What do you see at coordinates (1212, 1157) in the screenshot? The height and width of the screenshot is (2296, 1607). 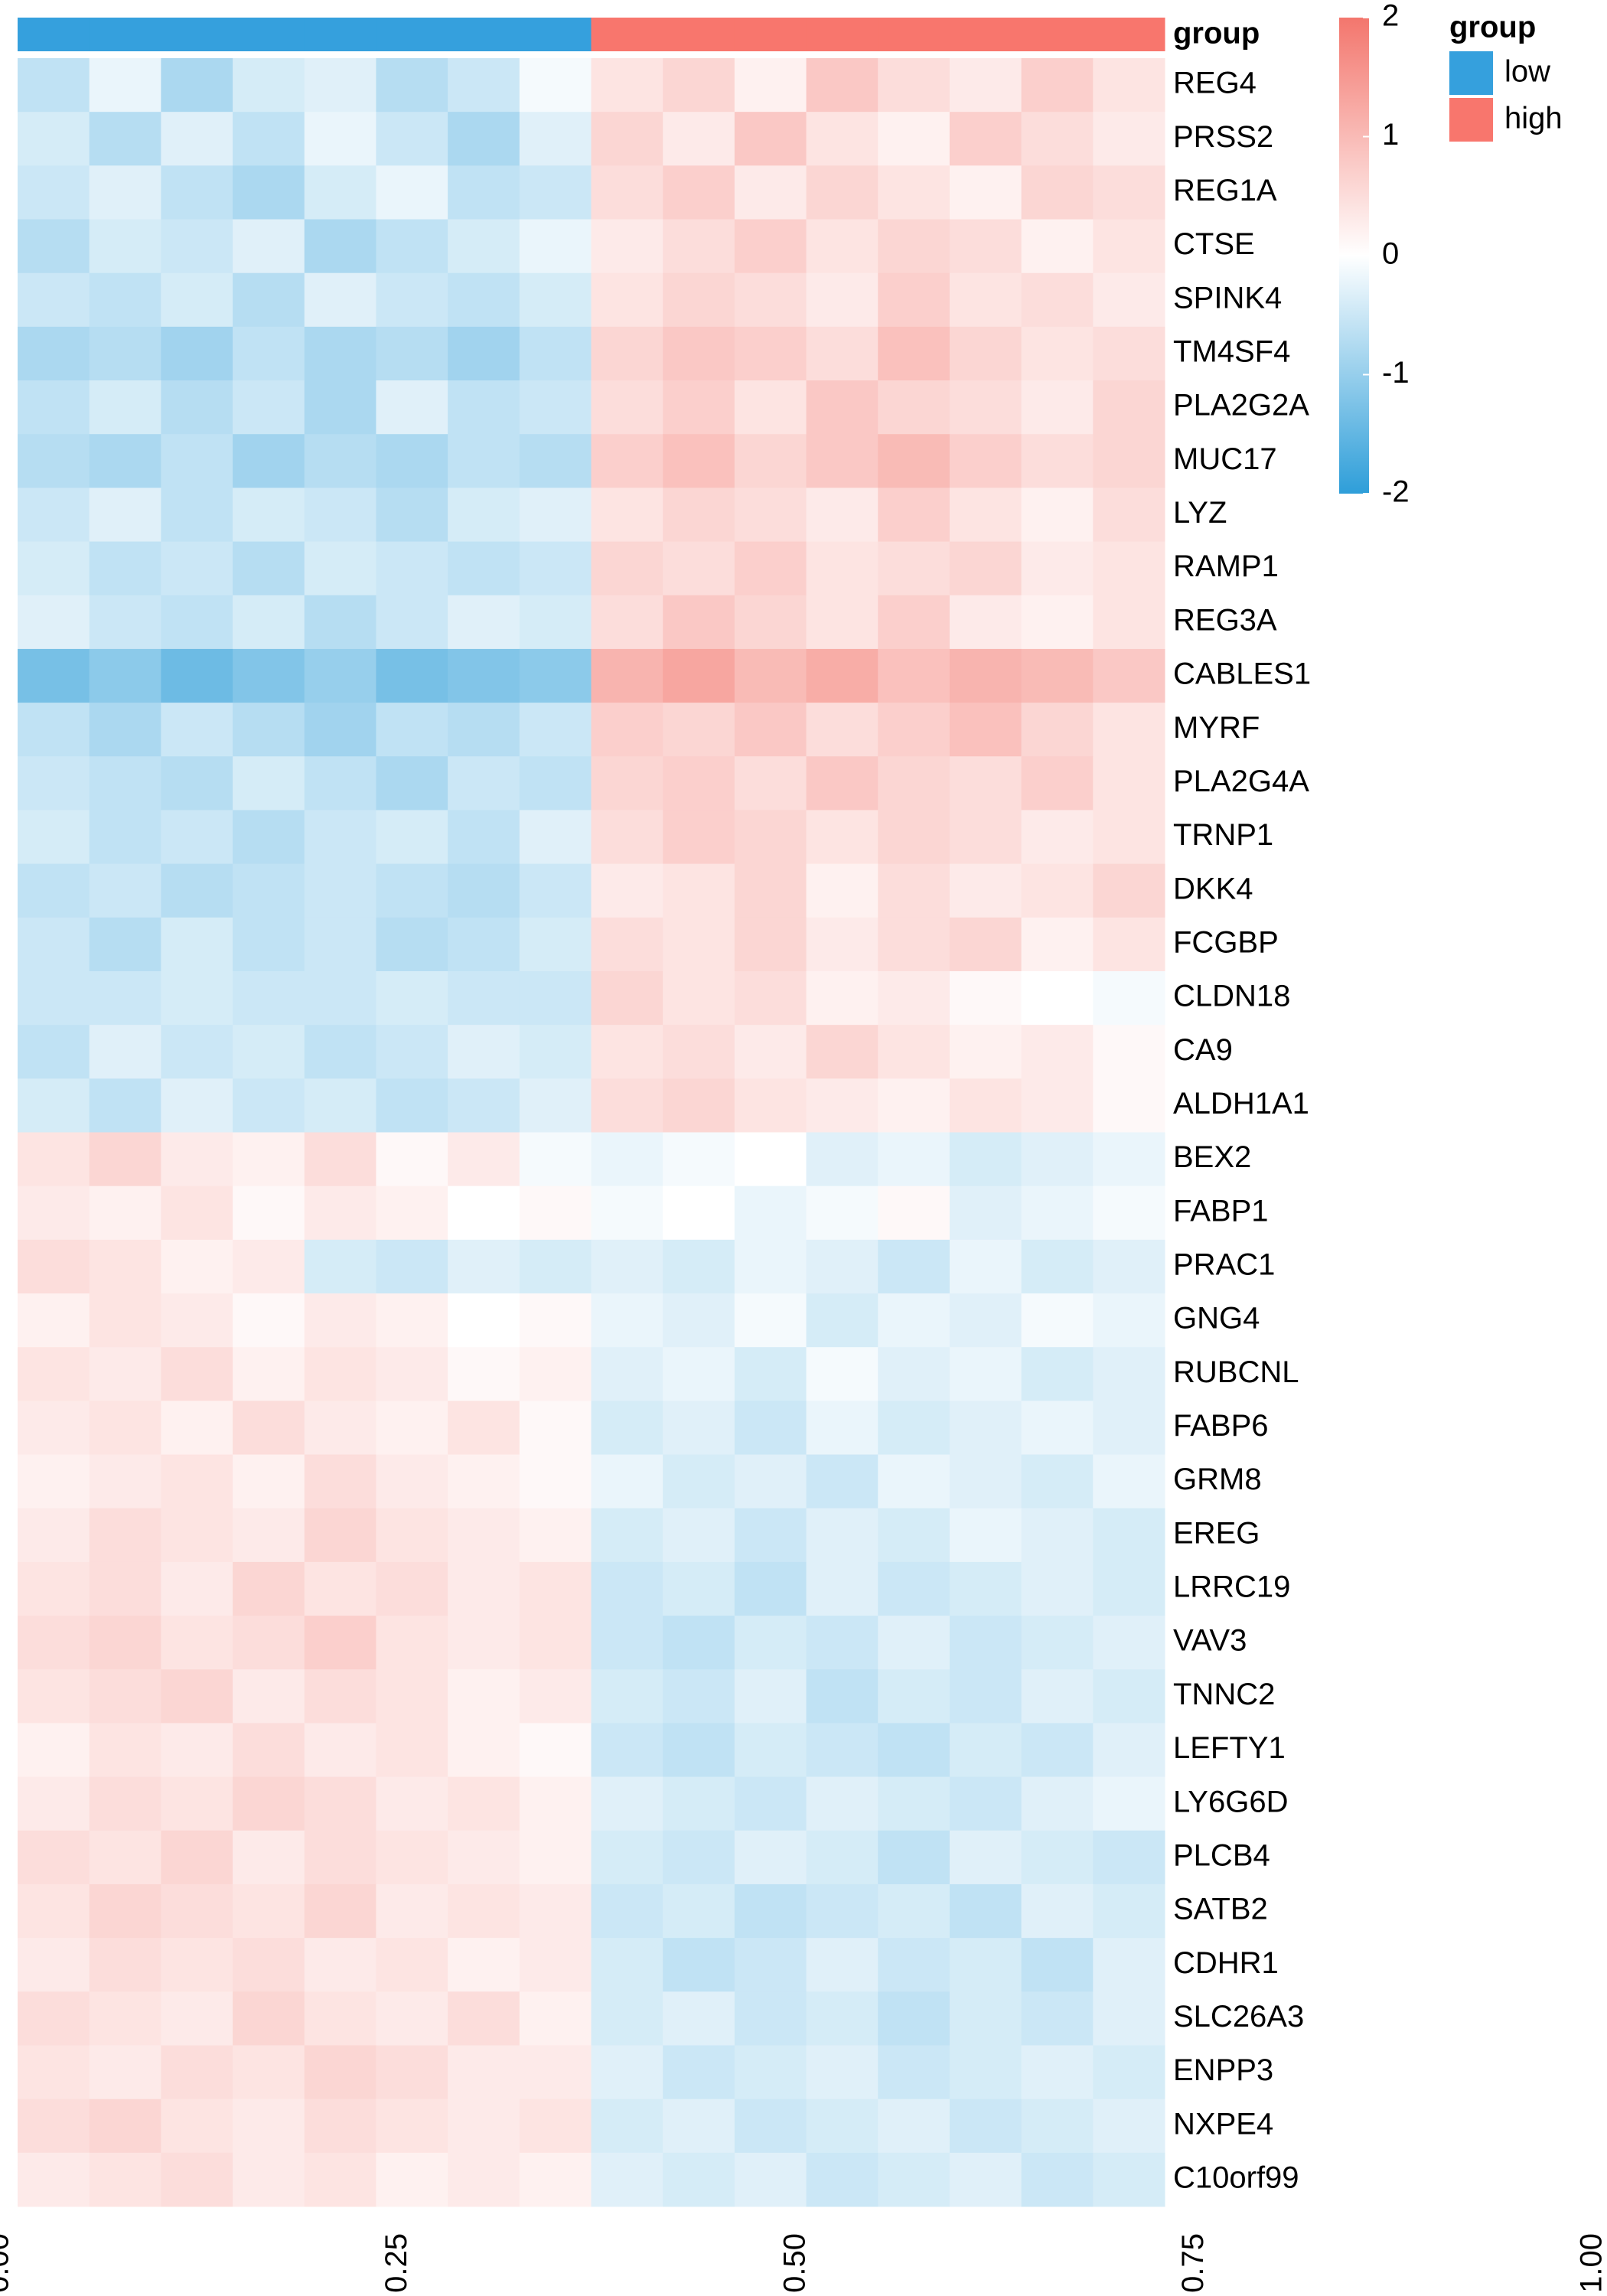 I see `row-label: BEX2` at bounding box center [1212, 1157].